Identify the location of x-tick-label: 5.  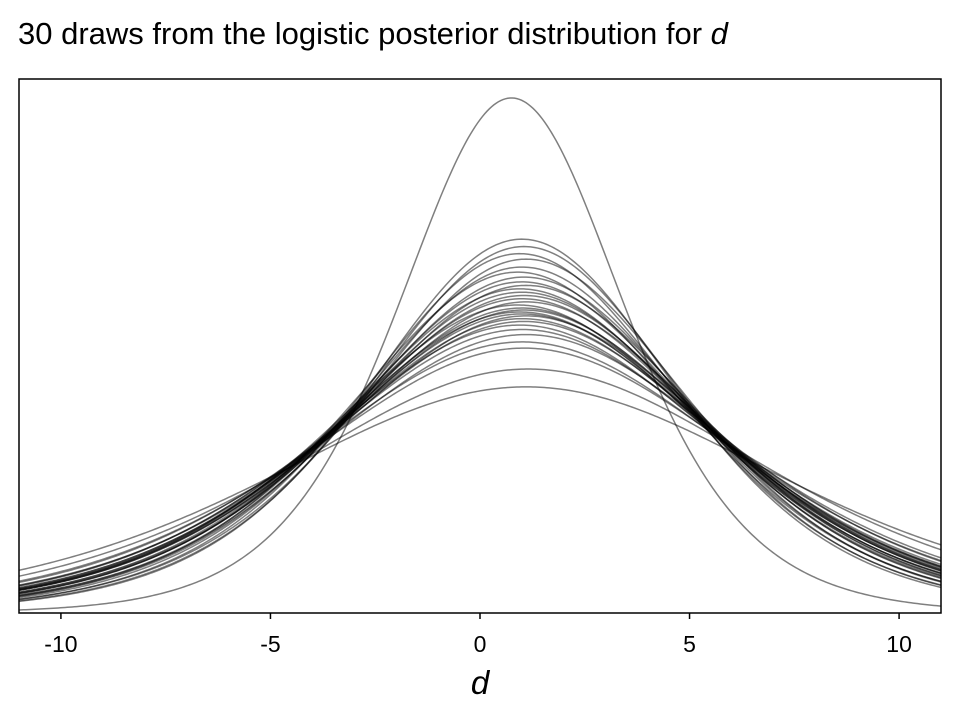
(689, 644).